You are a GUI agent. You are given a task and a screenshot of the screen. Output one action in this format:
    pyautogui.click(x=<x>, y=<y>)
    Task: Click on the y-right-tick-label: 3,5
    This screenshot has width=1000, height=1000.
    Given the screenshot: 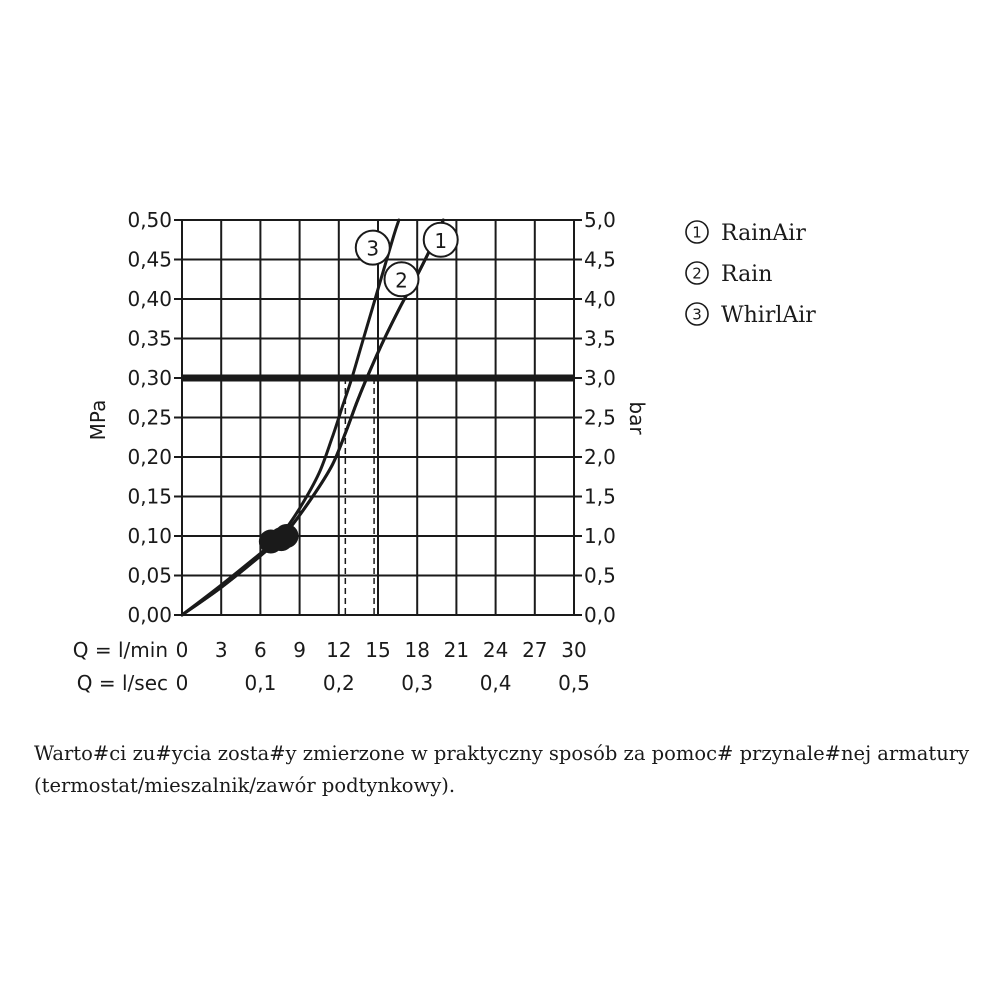 What is the action you would take?
    pyautogui.click(x=600, y=339)
    